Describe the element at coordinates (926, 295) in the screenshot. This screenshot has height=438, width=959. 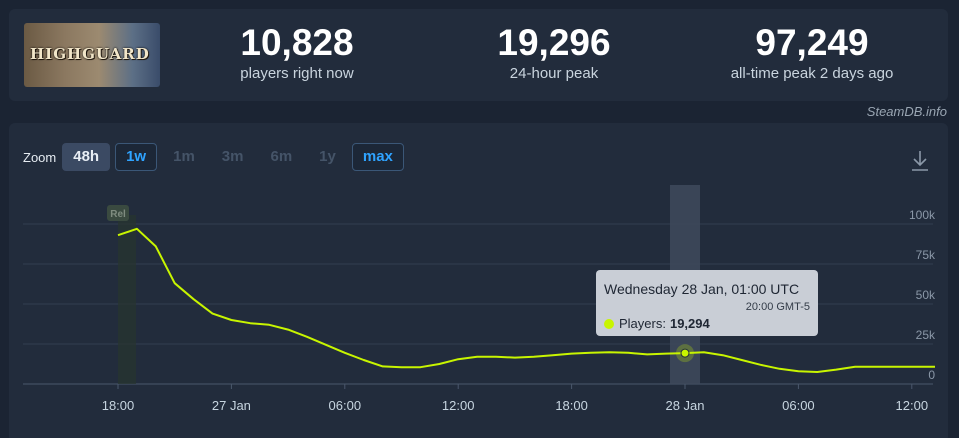
I see `y-tick-label: 50k` at that location.